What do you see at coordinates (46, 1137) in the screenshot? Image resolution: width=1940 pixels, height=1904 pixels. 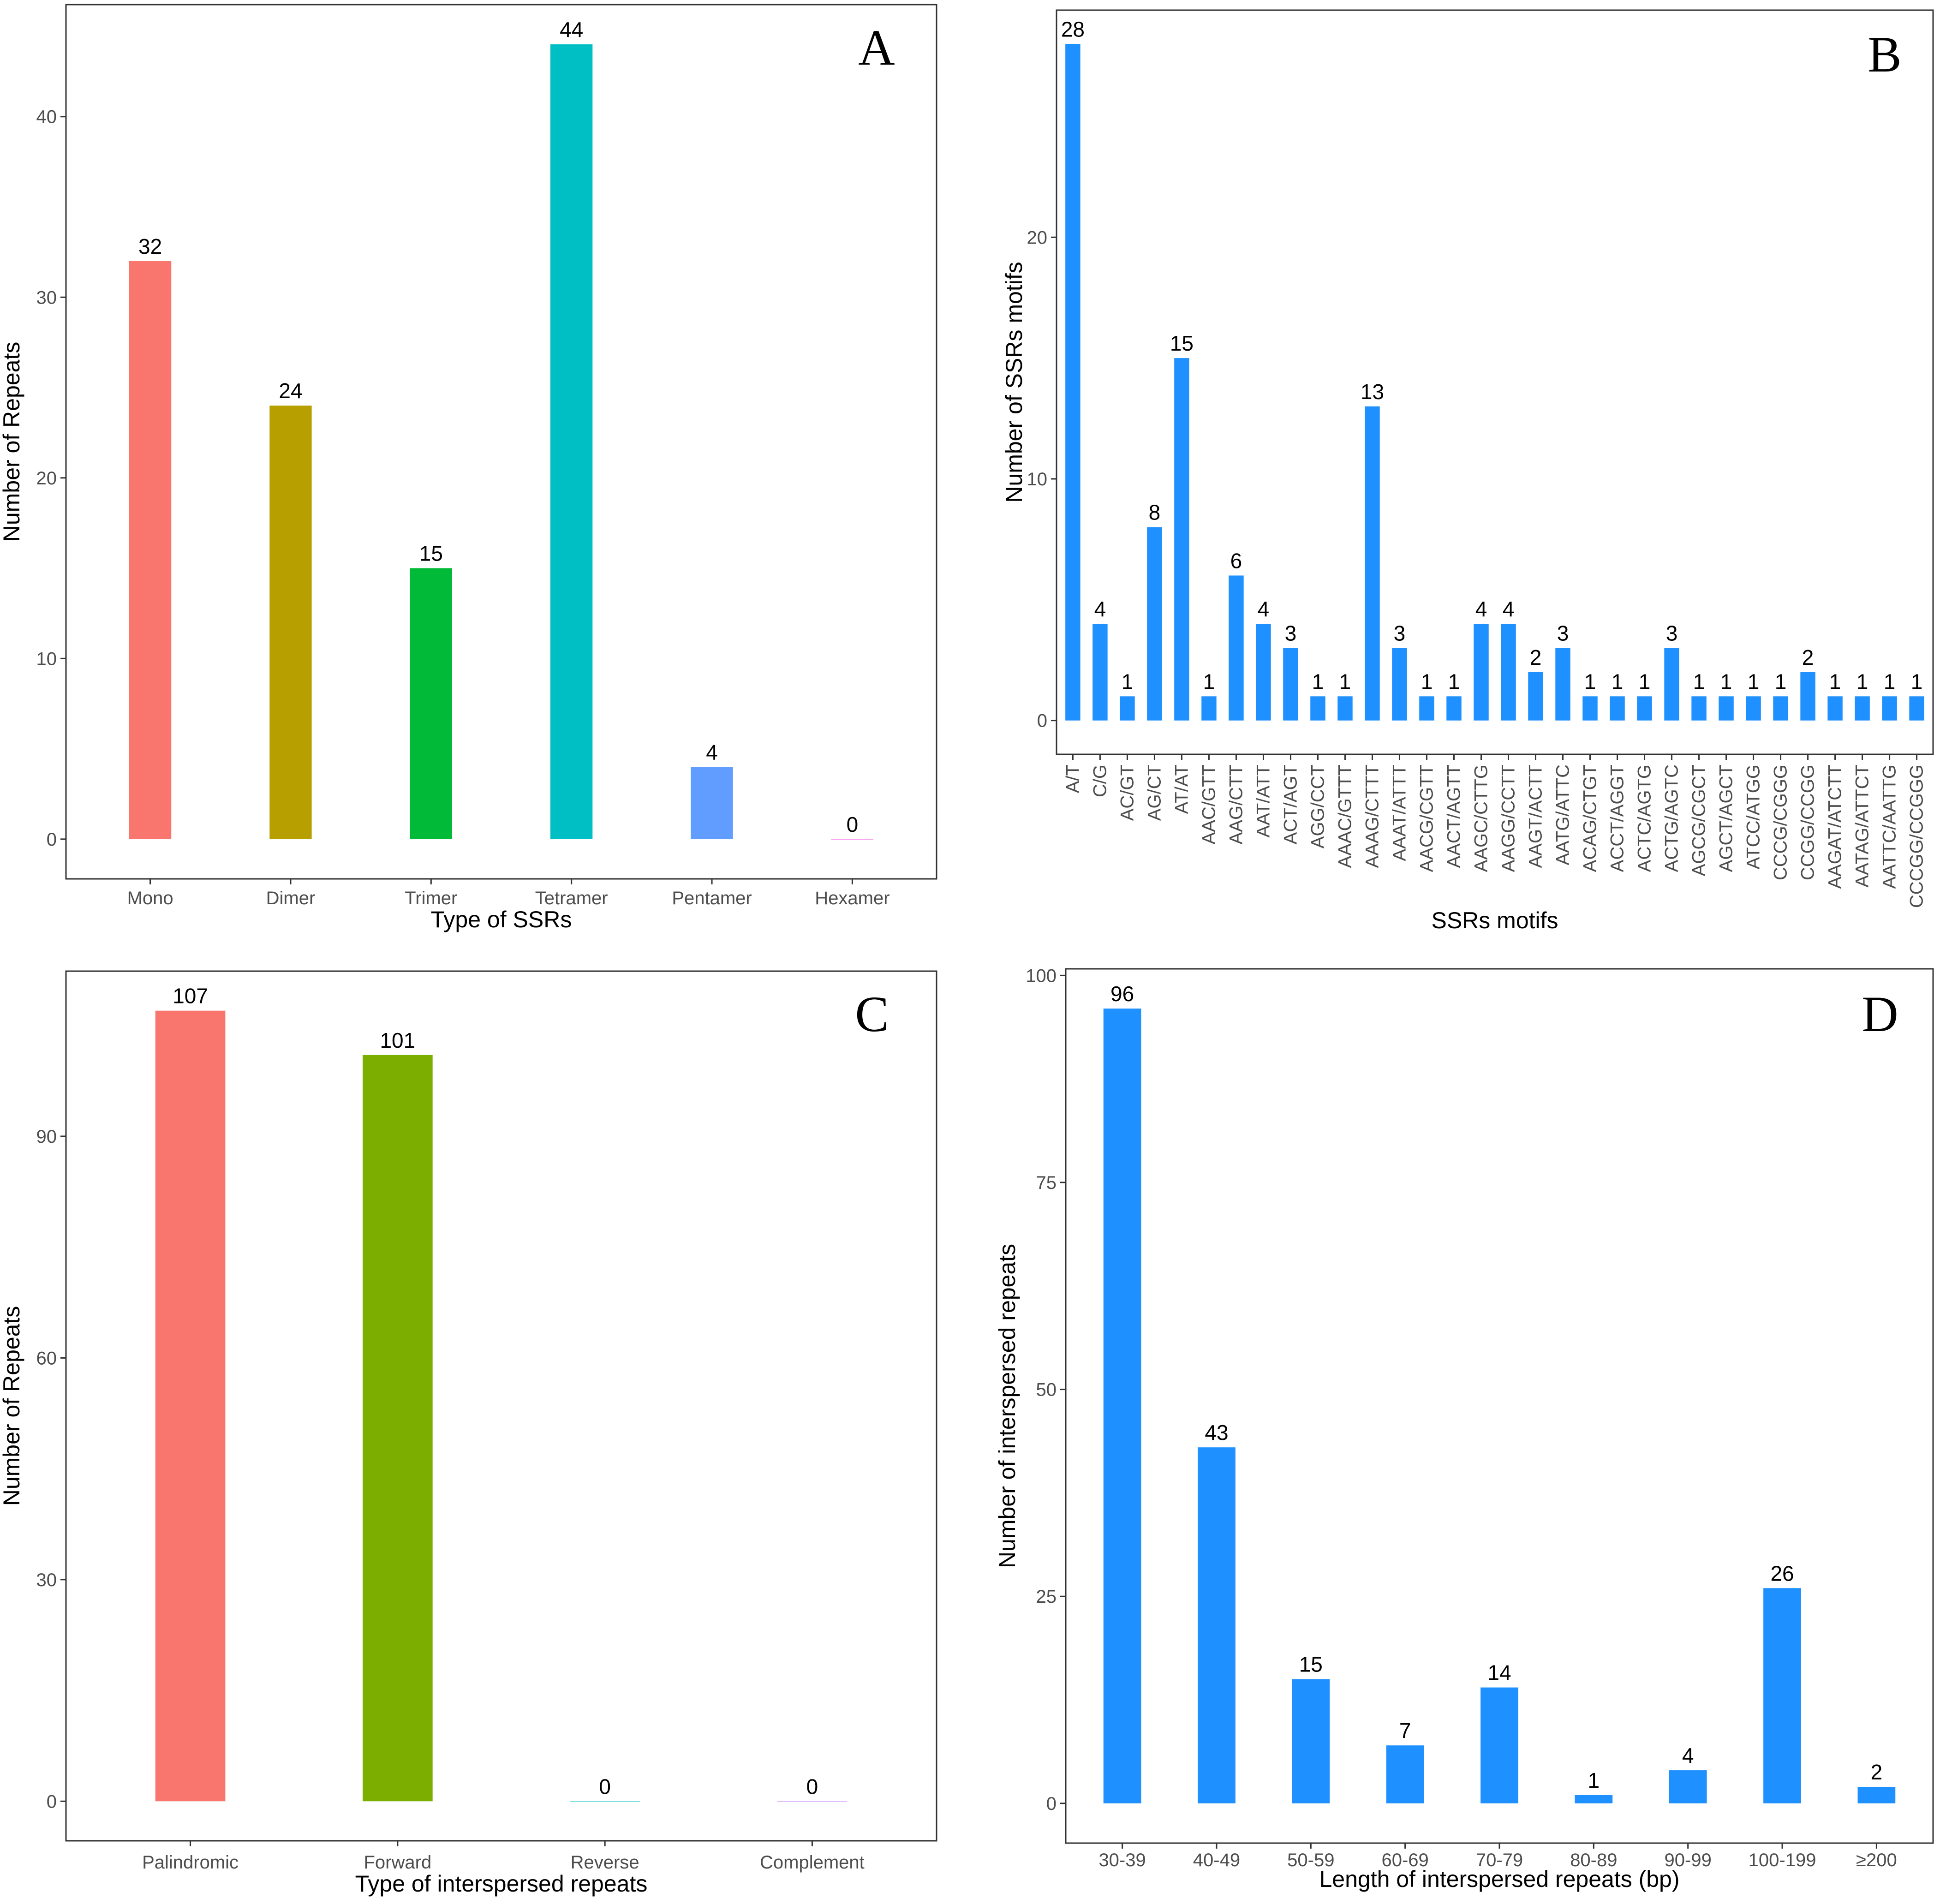 I see `y-tick-label: 90` at bounding box center [46, 1137].